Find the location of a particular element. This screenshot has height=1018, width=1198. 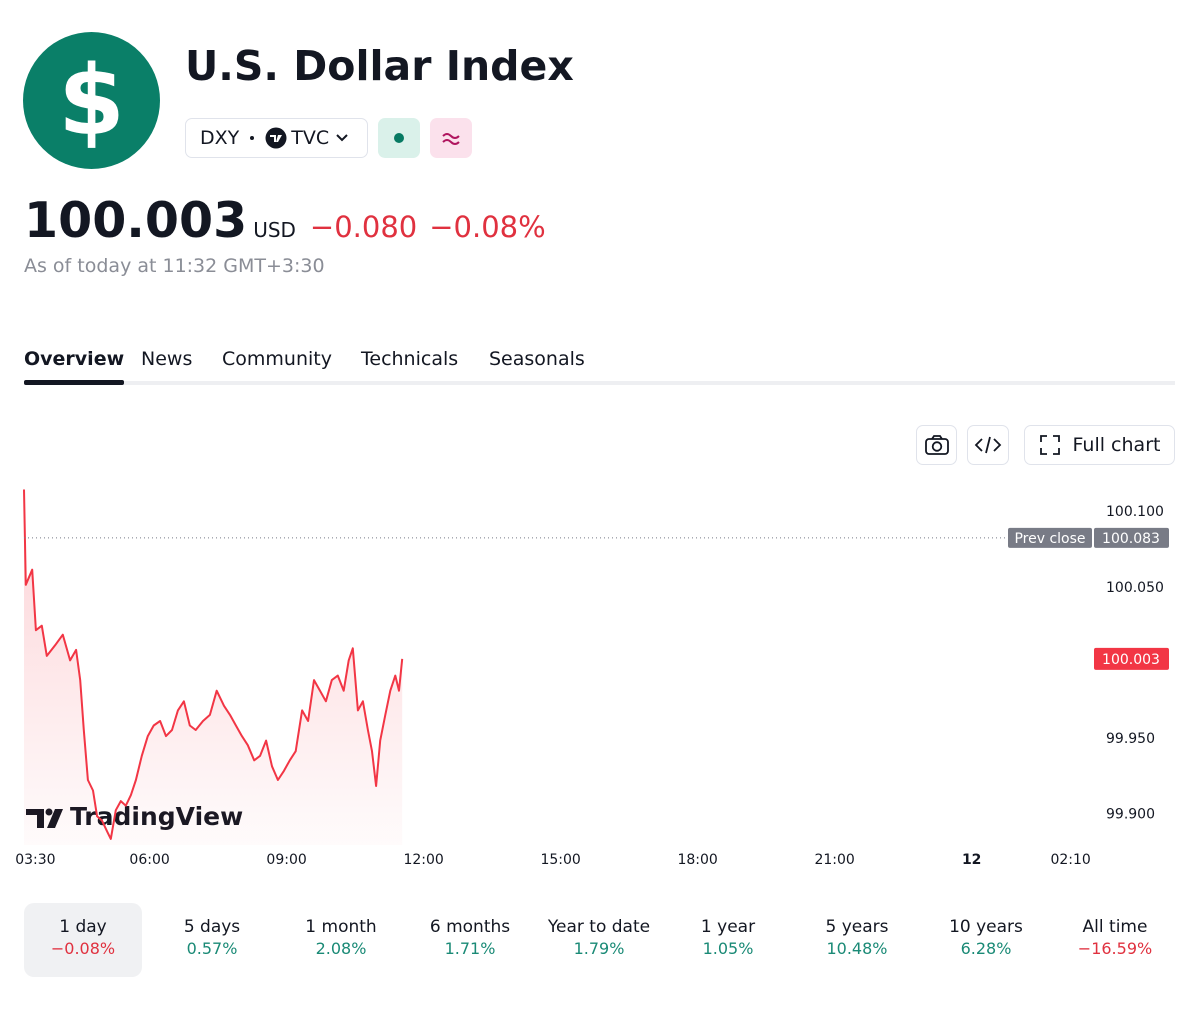

x-tick-label: 09:00 is located at coordinates (286, 860).